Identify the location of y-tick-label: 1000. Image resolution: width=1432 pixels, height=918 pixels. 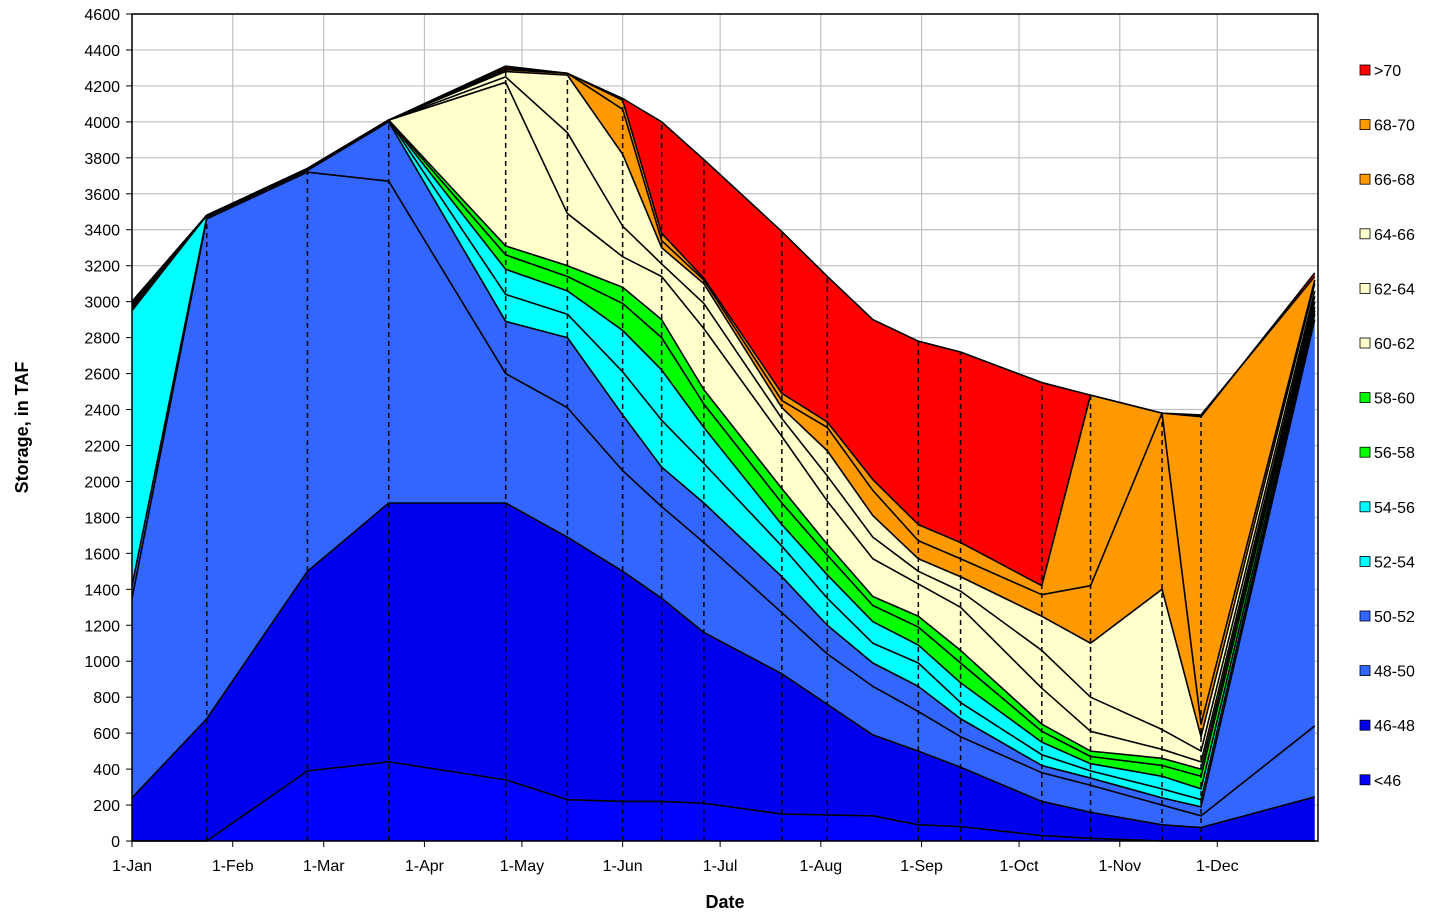
(102, 662).